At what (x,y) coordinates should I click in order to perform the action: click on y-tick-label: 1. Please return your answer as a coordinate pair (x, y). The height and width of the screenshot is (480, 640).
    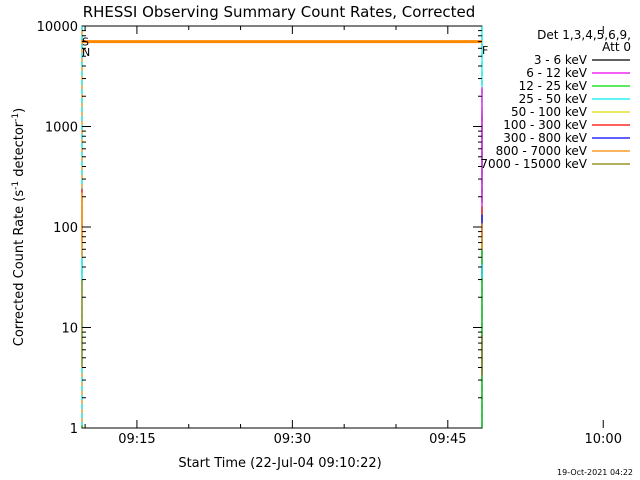
    Looking at the image, I should click on (74, 429).